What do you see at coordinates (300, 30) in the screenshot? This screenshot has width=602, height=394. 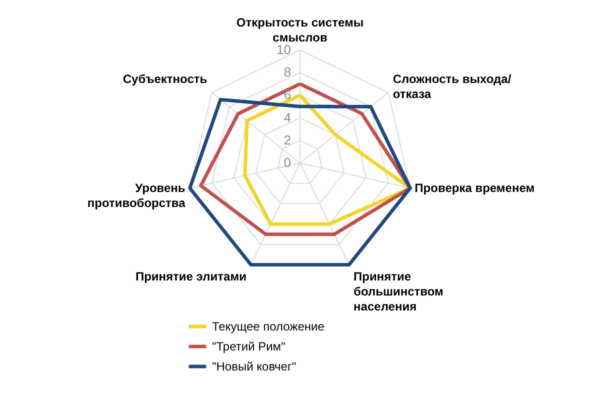 I see `spoke-label: Открытость системы смыслов` at bounding box center [300, 30].